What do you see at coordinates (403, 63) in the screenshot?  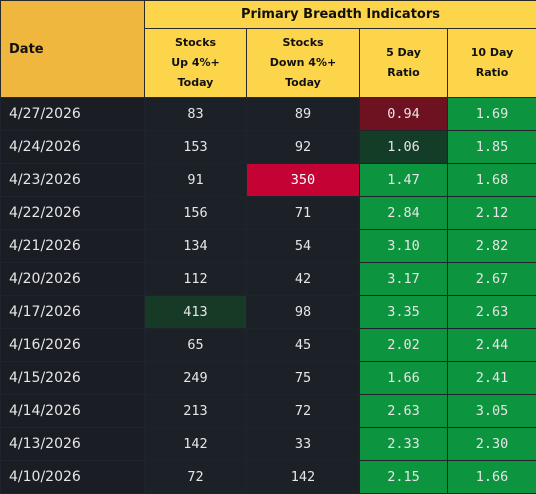 I see `five-day-ratio-column-header: 5 Day Ratio` at bounding box center [403, 63].